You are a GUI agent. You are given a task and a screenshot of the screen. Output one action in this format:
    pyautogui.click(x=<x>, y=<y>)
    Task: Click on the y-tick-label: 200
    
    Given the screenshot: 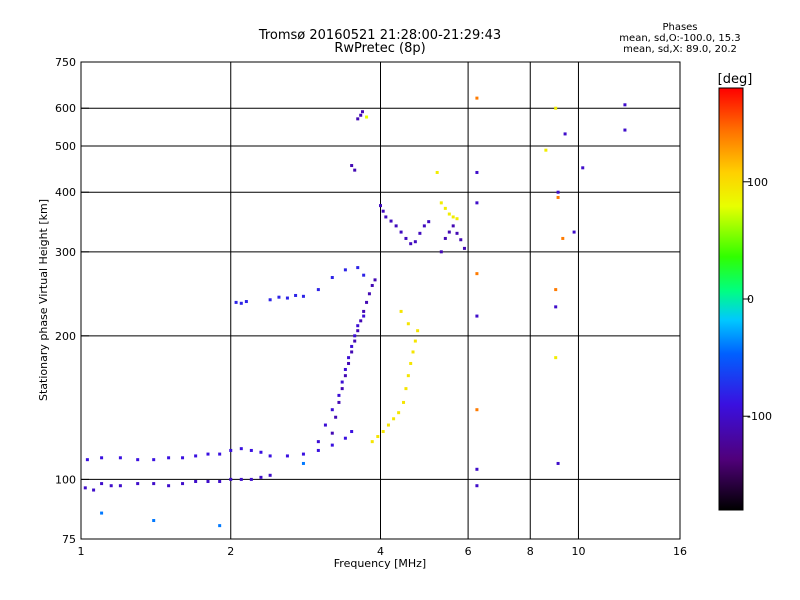 What is the action you would take?
    pyautogui.click(x=65, y=336)
    